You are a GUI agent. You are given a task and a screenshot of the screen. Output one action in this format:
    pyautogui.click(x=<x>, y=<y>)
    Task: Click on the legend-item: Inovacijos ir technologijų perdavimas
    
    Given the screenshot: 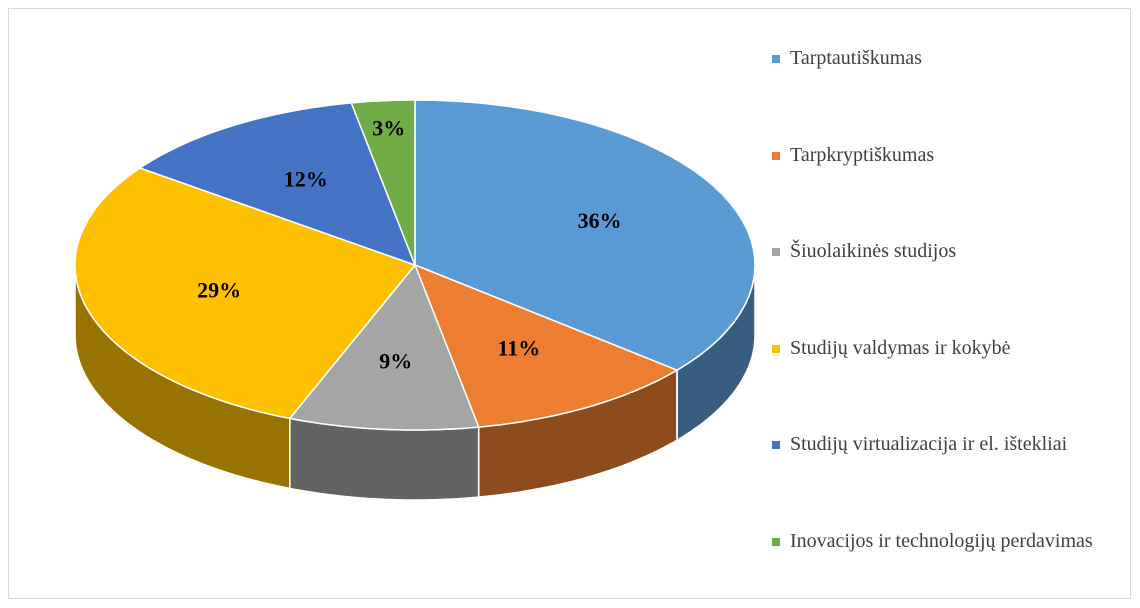 What is the action you would take?
    pyautogui.click(x=944, y=541)
    